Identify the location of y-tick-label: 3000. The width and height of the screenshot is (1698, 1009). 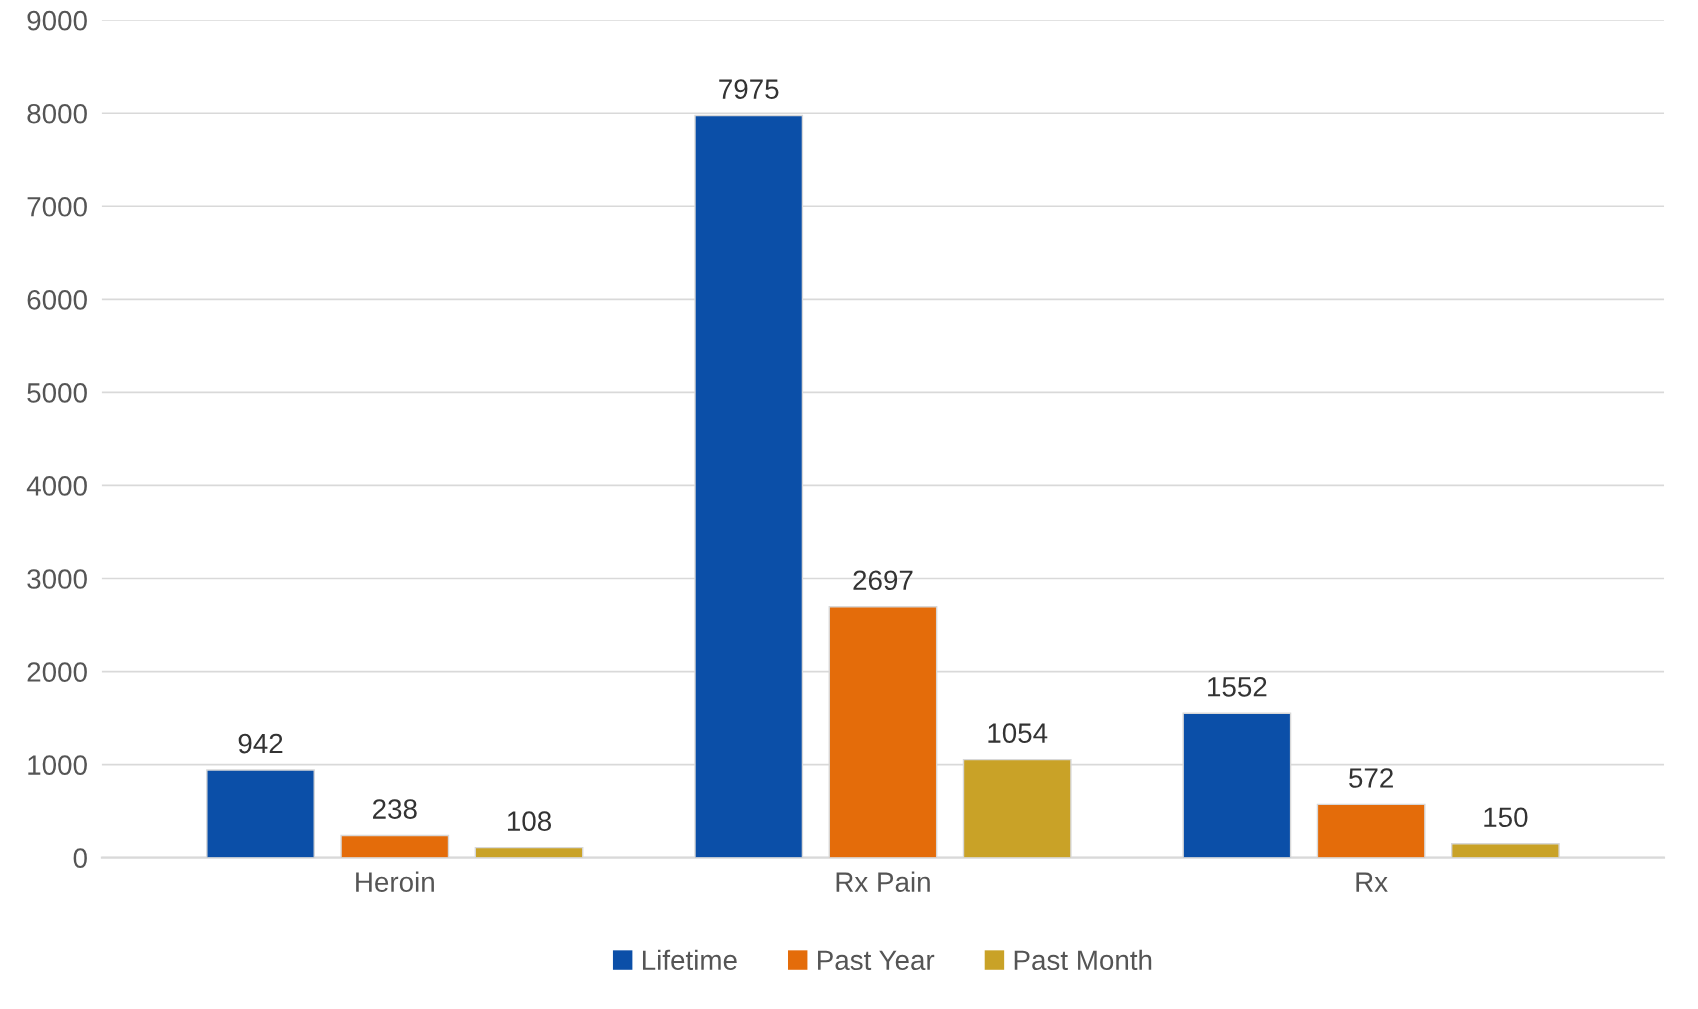
(57, 579).